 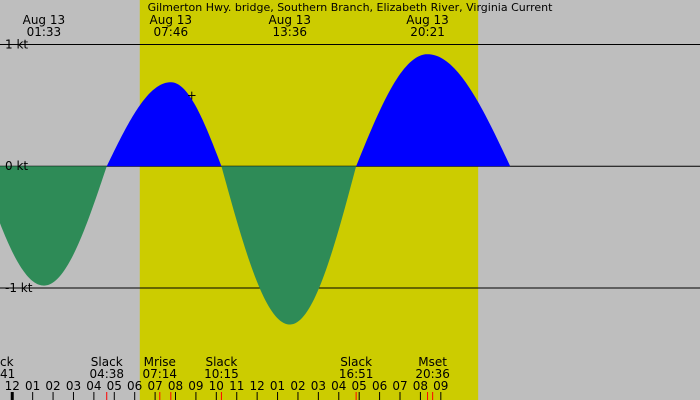 I want to click on event-time: 07:14, so click(x=159, y=374).